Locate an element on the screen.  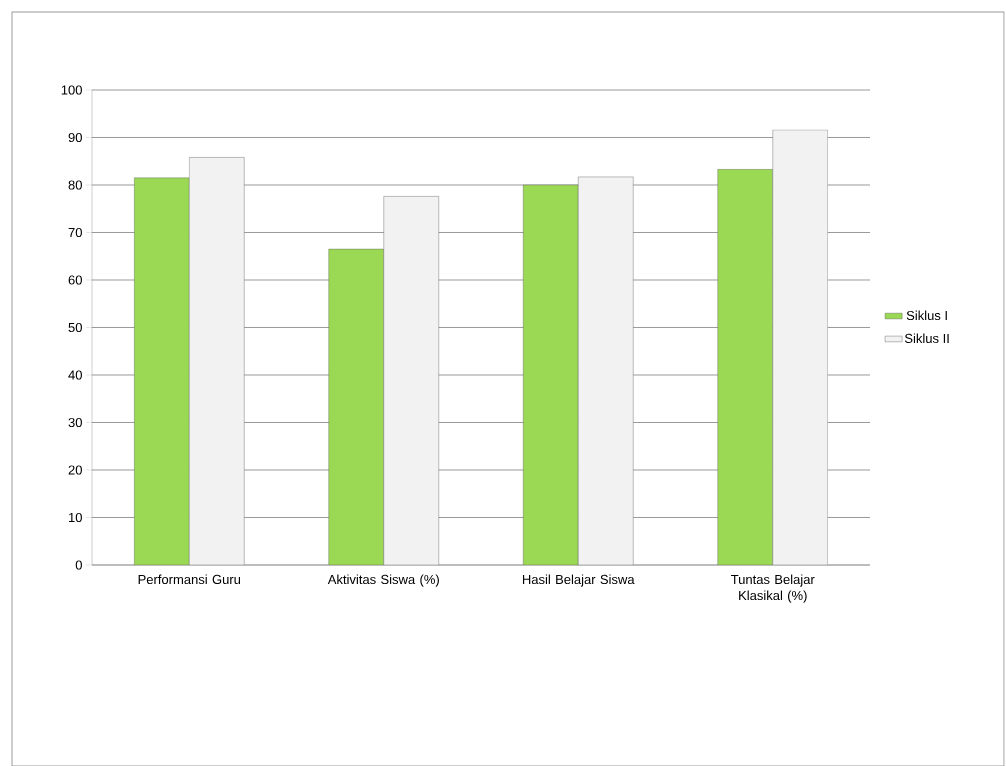
x-tick-label: Aktivitas Siswa (%) is located at coordinates (383, 580).